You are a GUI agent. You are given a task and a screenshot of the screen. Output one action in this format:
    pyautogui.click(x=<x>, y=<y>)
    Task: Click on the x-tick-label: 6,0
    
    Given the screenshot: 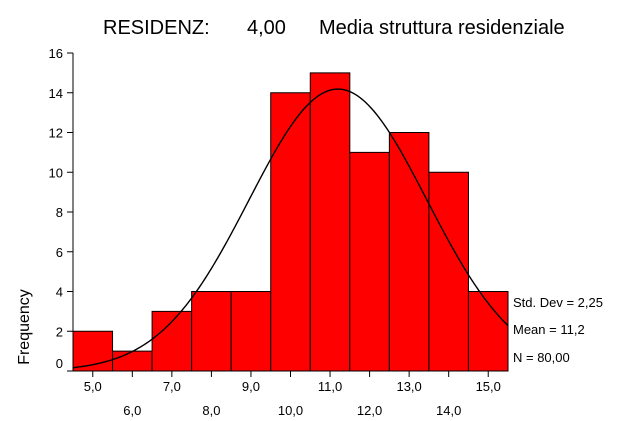 What is the action you would take?
    pyautogui.click(x=132, y=410)
    